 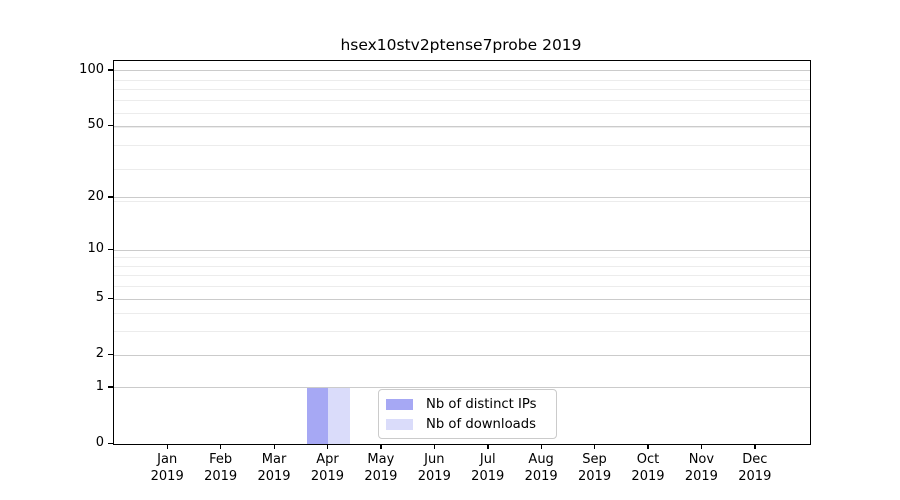 I want to click on x-tick-month: May, so click(x=381, y=459).